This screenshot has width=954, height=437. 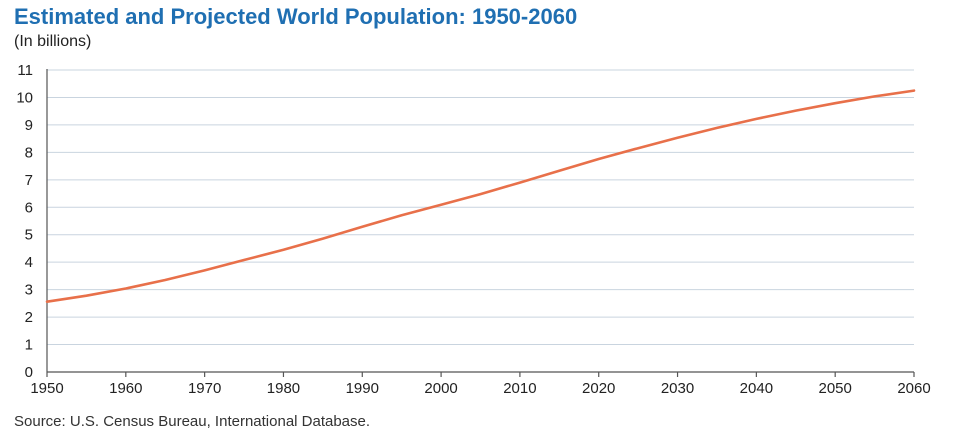 I want to click on y-tick-label: 6, so click(x=29, y=207).